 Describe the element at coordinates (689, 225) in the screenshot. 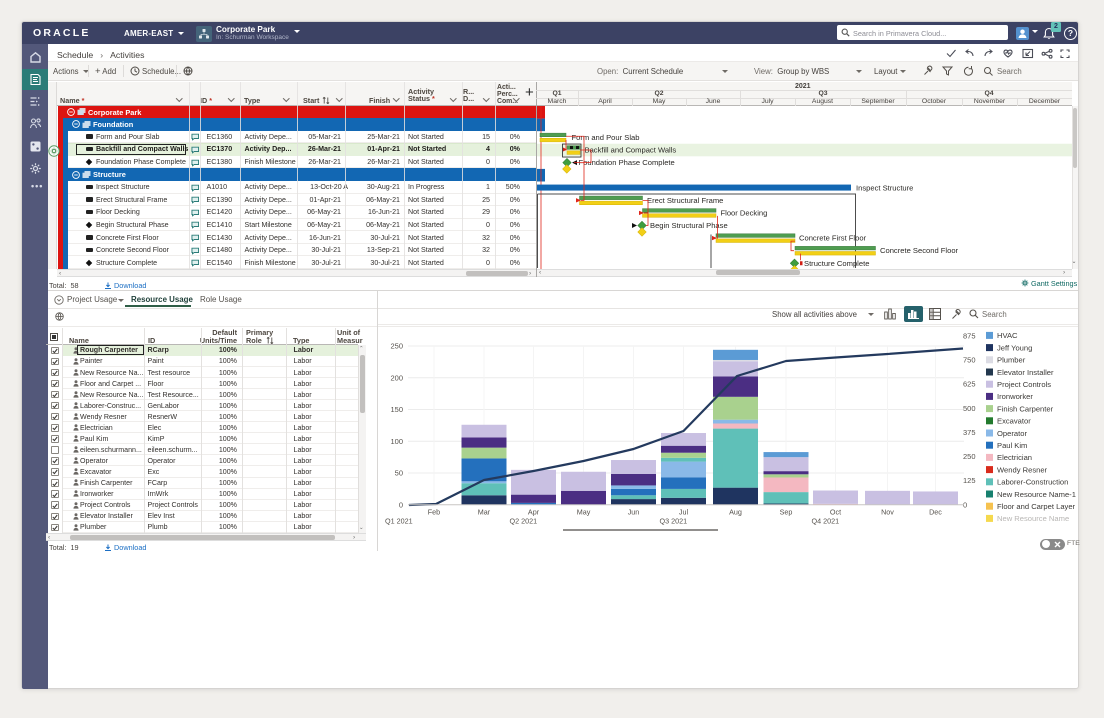

I see `svg-text: Begin Structural Phase` at that location.